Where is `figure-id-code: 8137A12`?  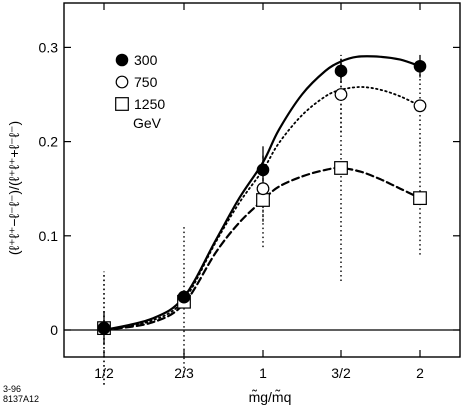 figure-id-code: 8137A12 is located at coordinates (21, 399).